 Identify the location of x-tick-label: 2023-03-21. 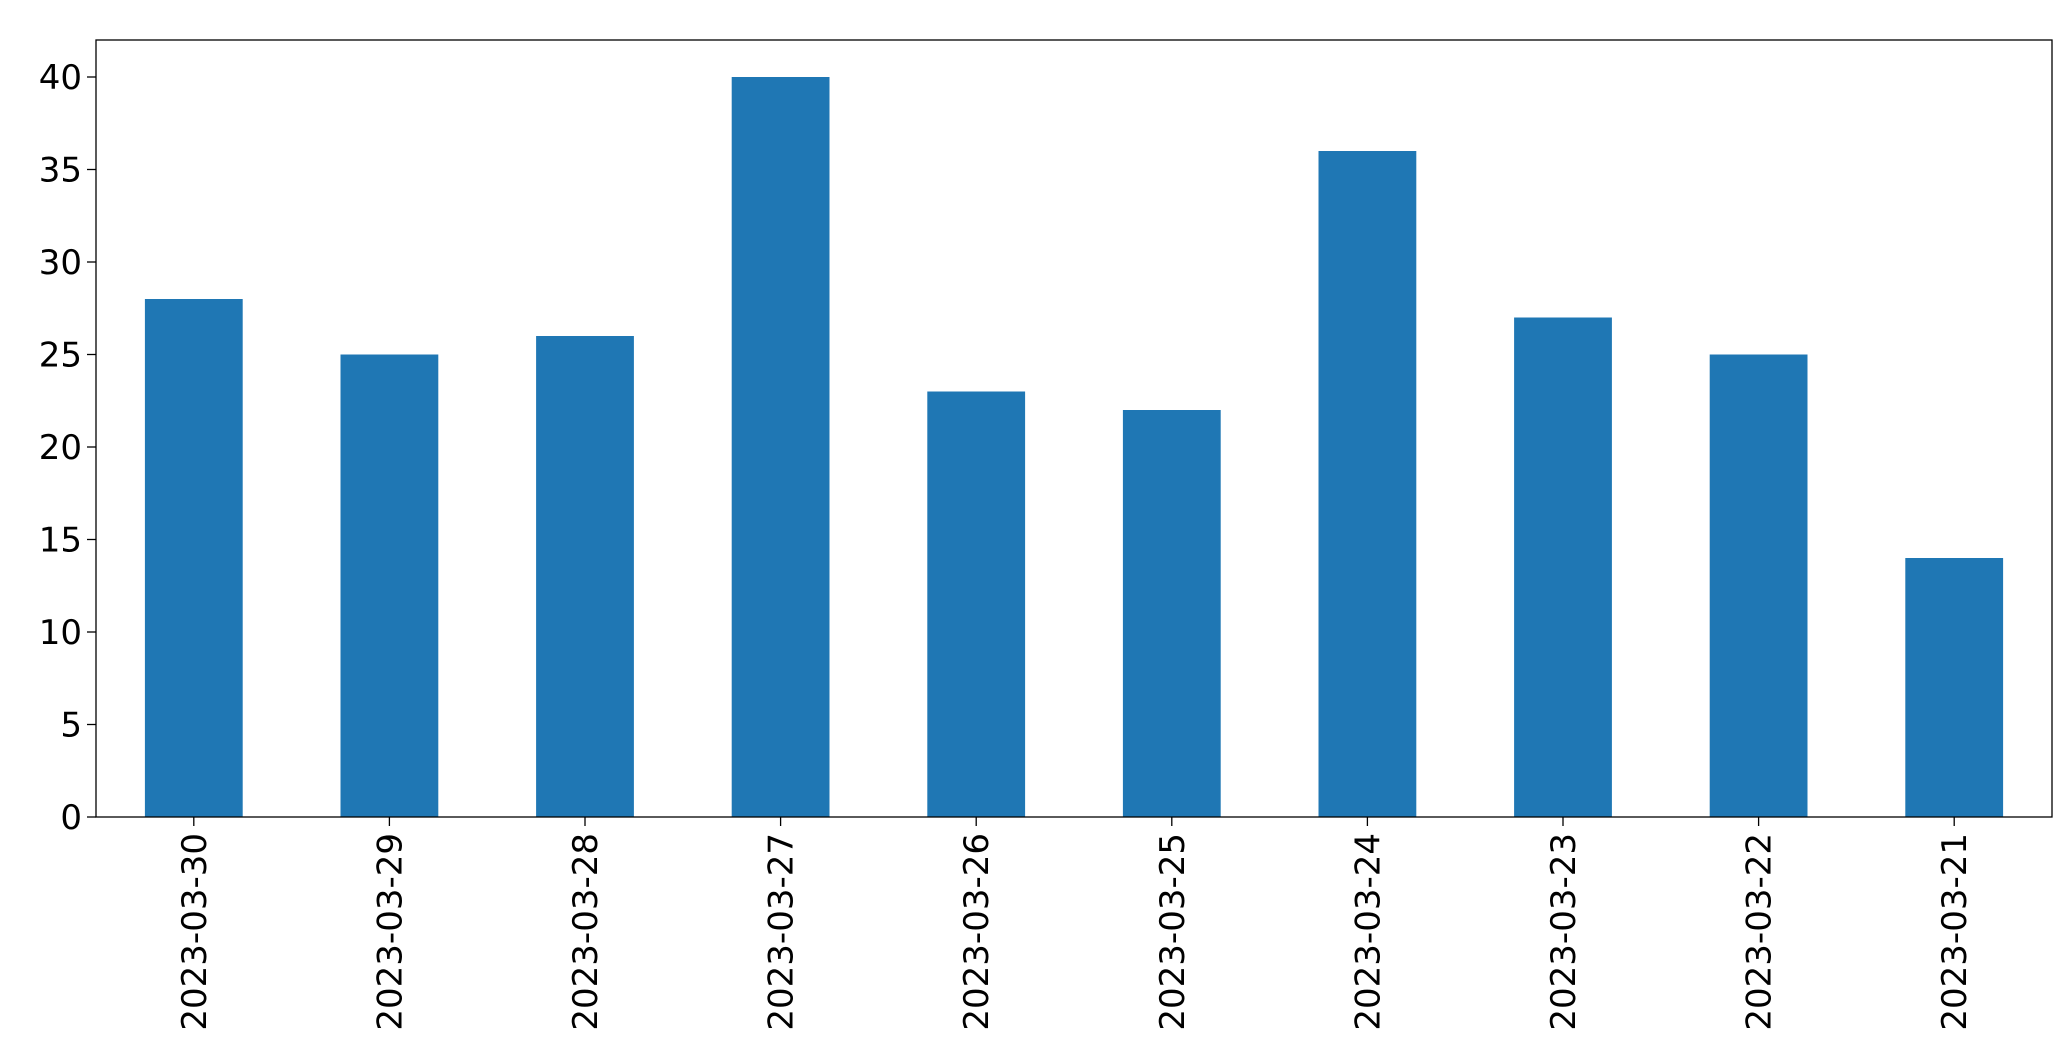
(1955, 932).